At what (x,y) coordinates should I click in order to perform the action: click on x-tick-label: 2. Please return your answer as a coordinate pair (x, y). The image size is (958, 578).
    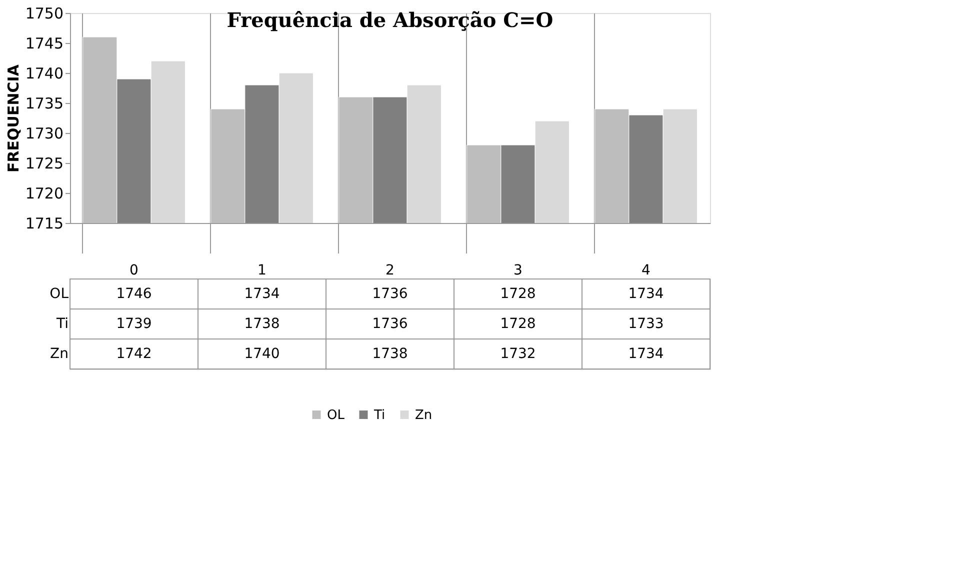
    Looking at the image, I should click on (390, 270).